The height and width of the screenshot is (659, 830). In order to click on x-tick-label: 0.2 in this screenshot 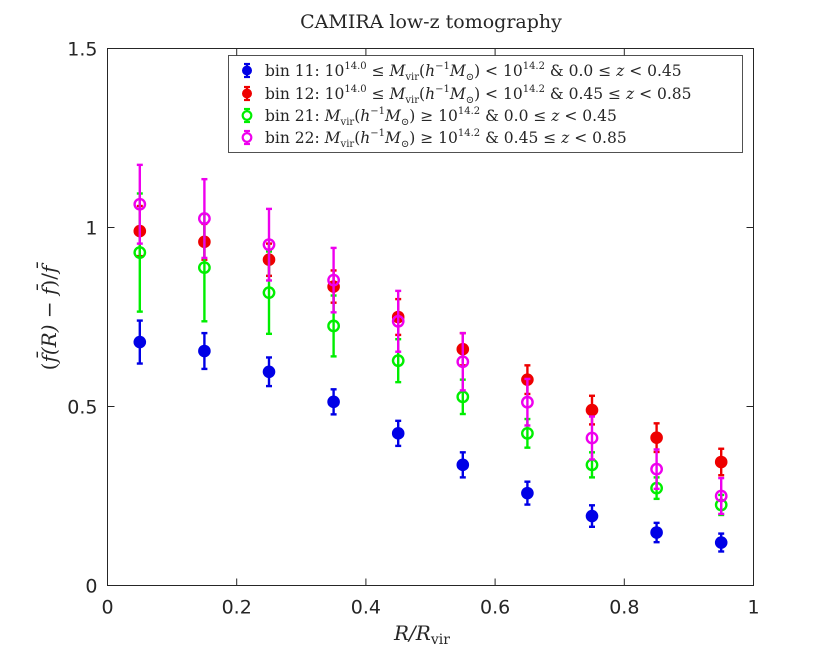, I will do `click(237, 608)`.